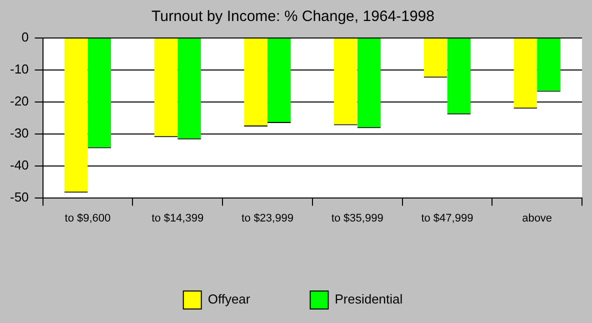 This screenshot has width=592, height=323. Describe the element at coordinates (178, 218) in the screenshot. I see `x-tick-label: to $14,399` at that location.